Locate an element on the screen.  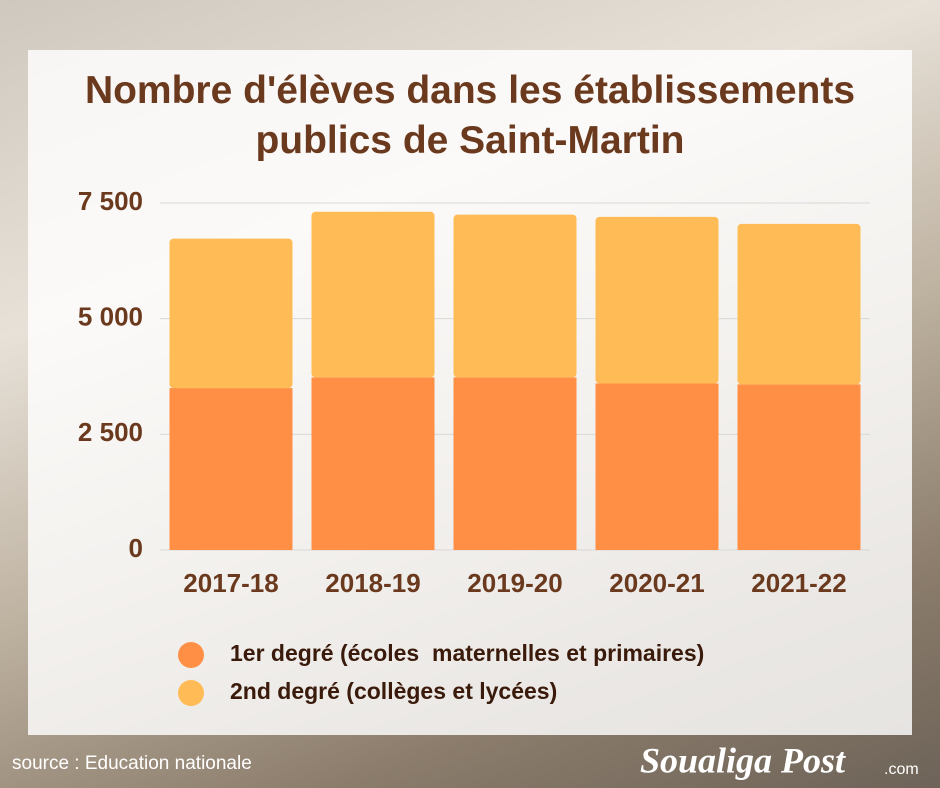
y-tick-label: 7 500 is located at coordinates (110, 201).